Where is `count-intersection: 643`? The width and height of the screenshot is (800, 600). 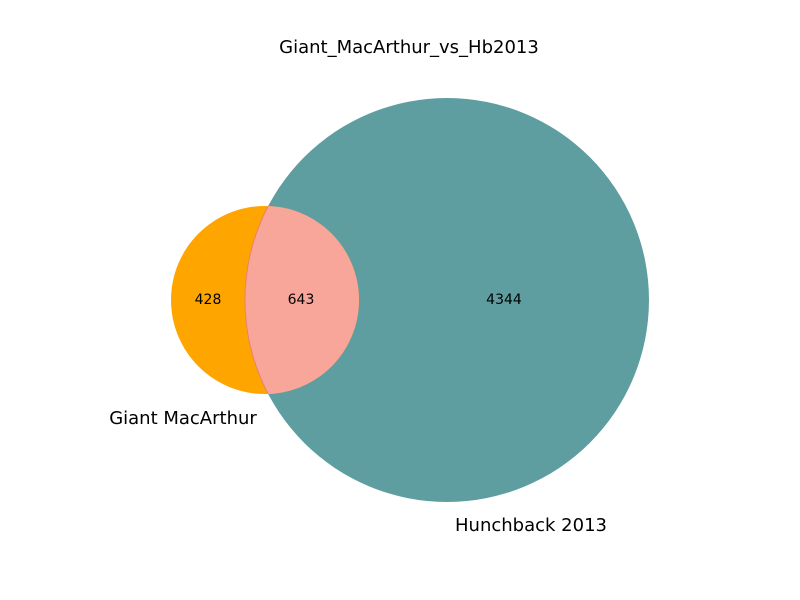 count-intersection: 643 is located at coordinates (301, 300).